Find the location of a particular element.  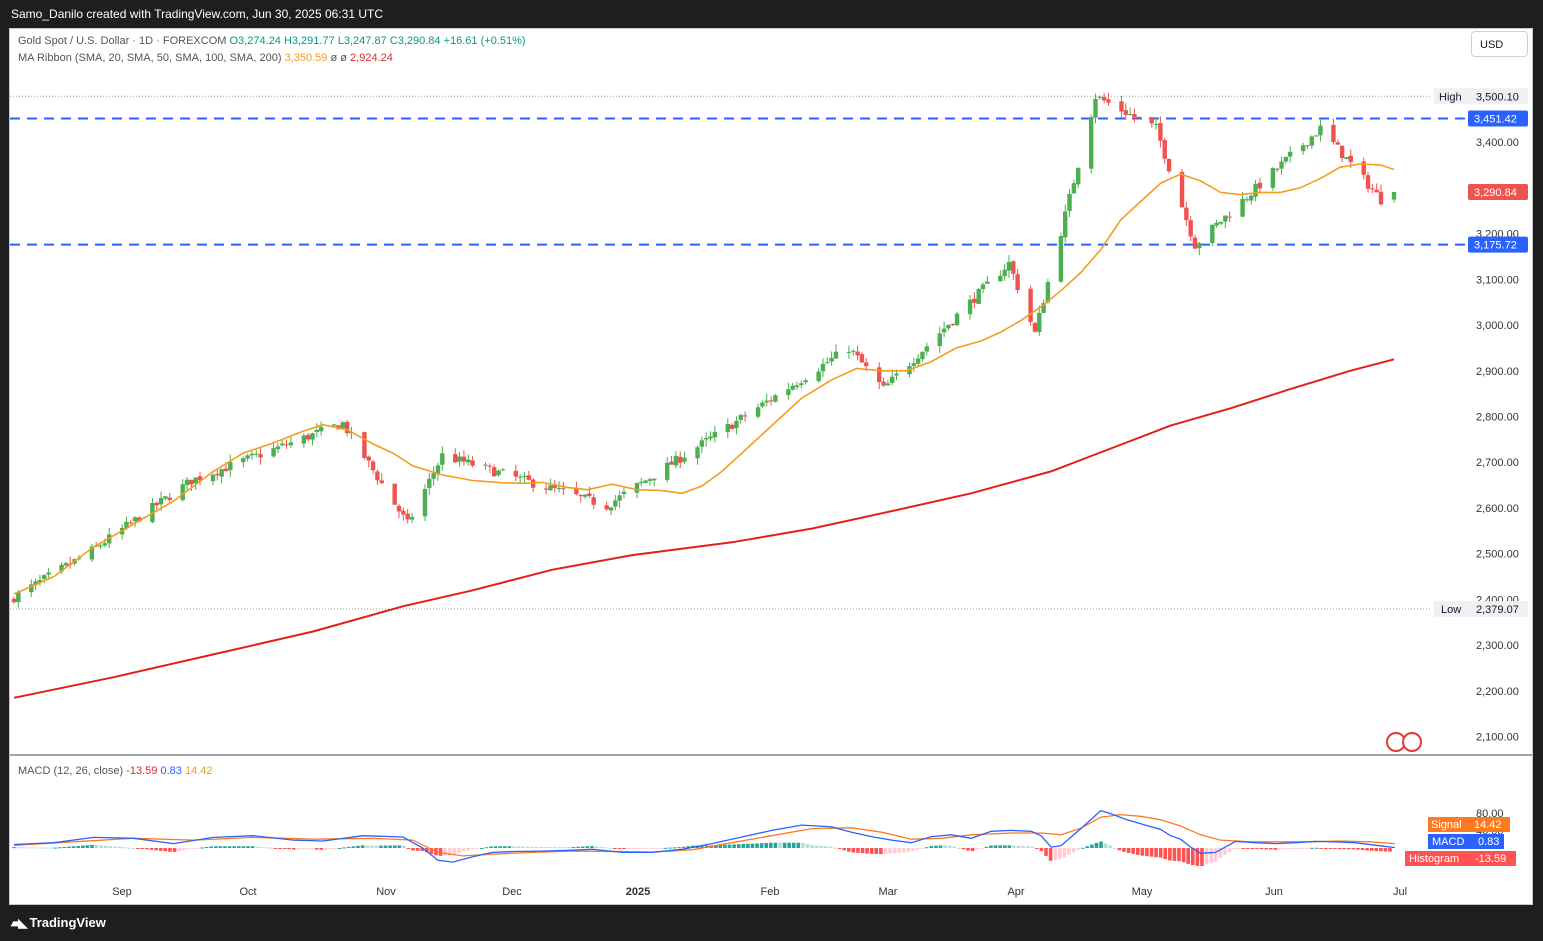

ma-value-2: 2,924.24 is located at coordinates (371, 58).